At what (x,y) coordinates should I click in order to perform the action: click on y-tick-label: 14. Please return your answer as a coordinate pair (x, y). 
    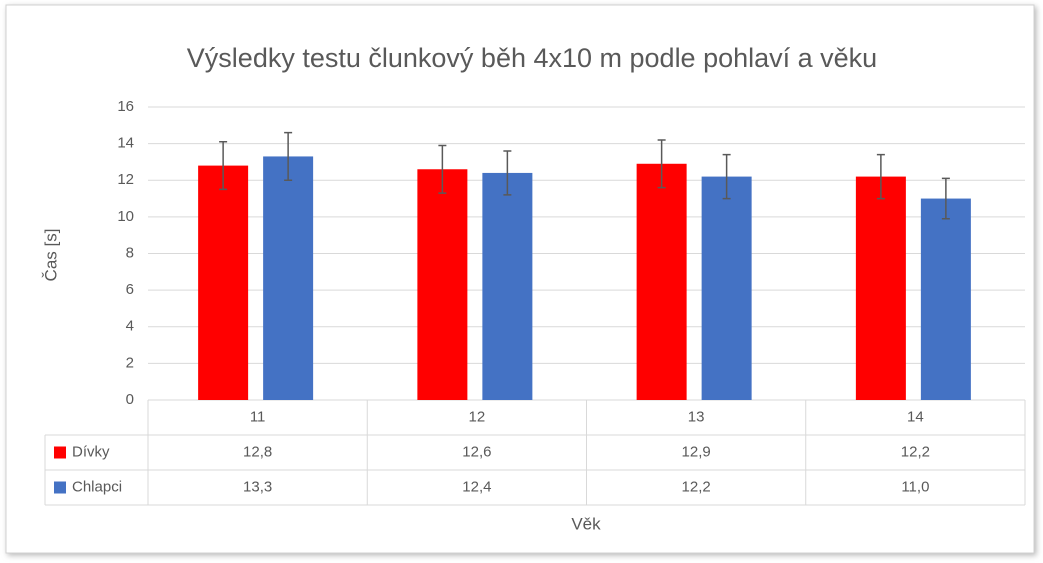
    Looking at the image, I should click on (125, 143).